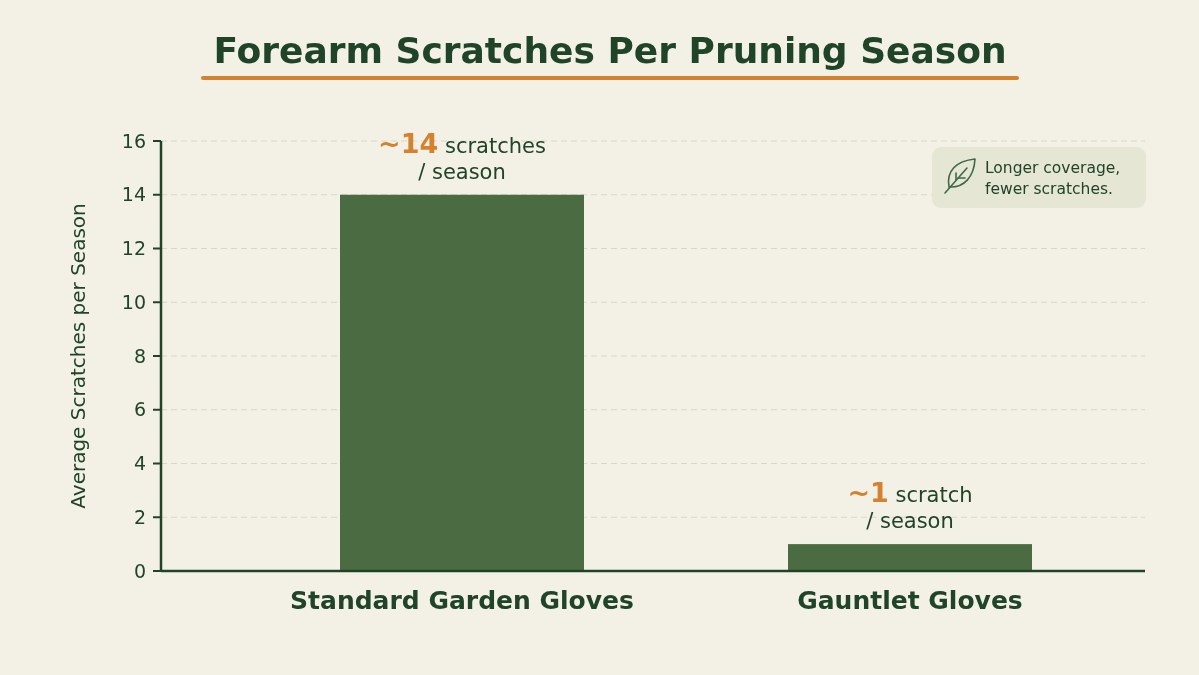 This screenshot has height=675, width=1199. I want to click on x-tick-label: Standard Garden Gloves, so click(462, 600).